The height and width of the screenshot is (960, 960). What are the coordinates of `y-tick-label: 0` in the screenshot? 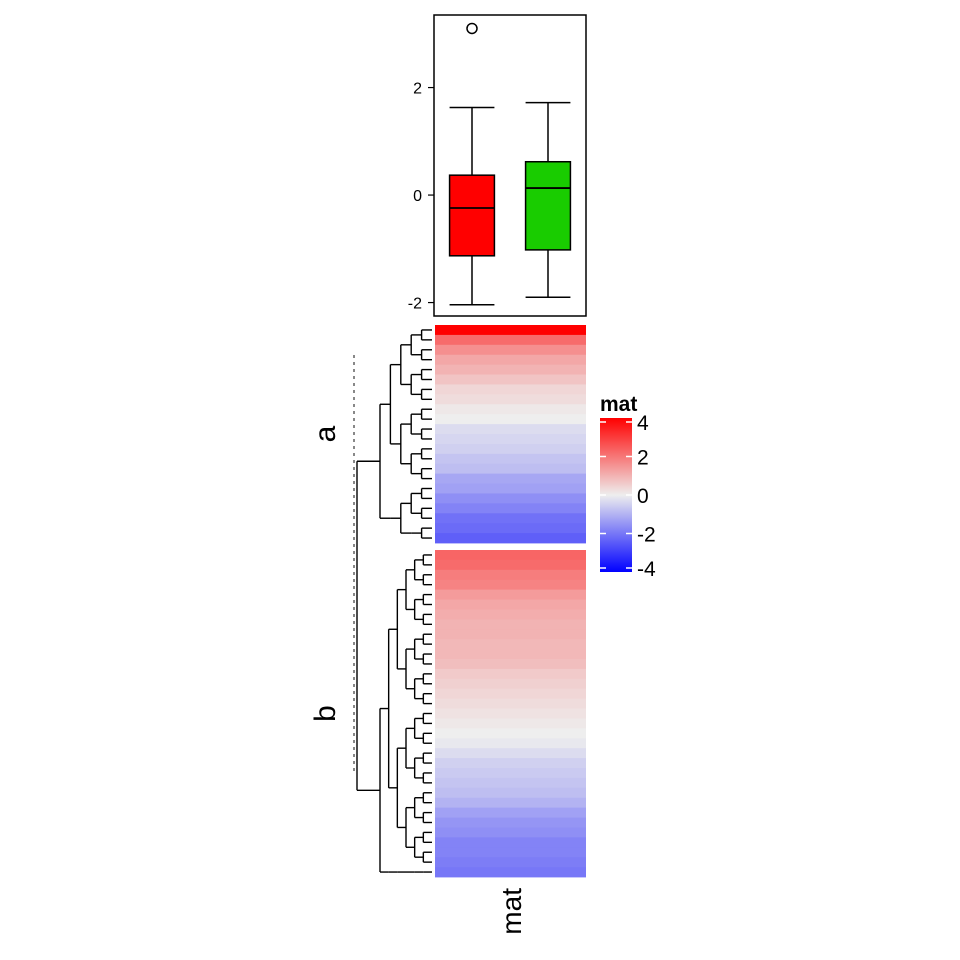 It's located at (417, 196).